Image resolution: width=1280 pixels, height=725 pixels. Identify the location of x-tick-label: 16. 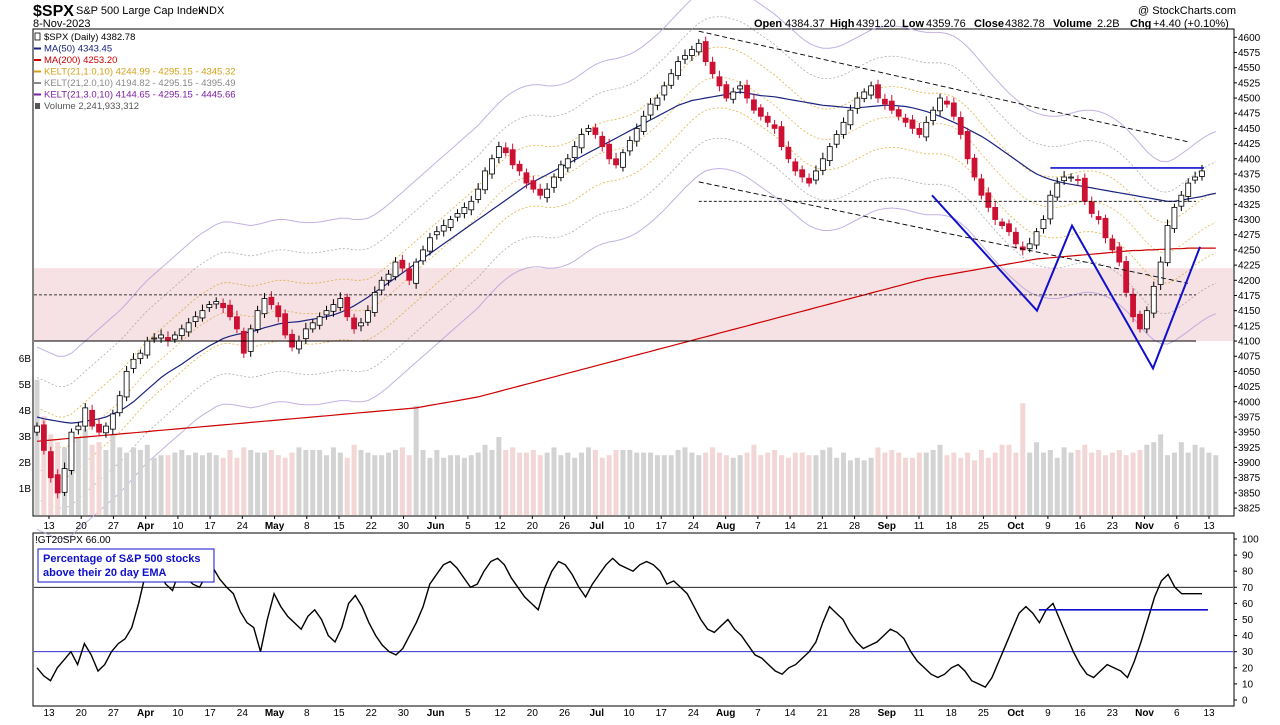
(1081, 526).